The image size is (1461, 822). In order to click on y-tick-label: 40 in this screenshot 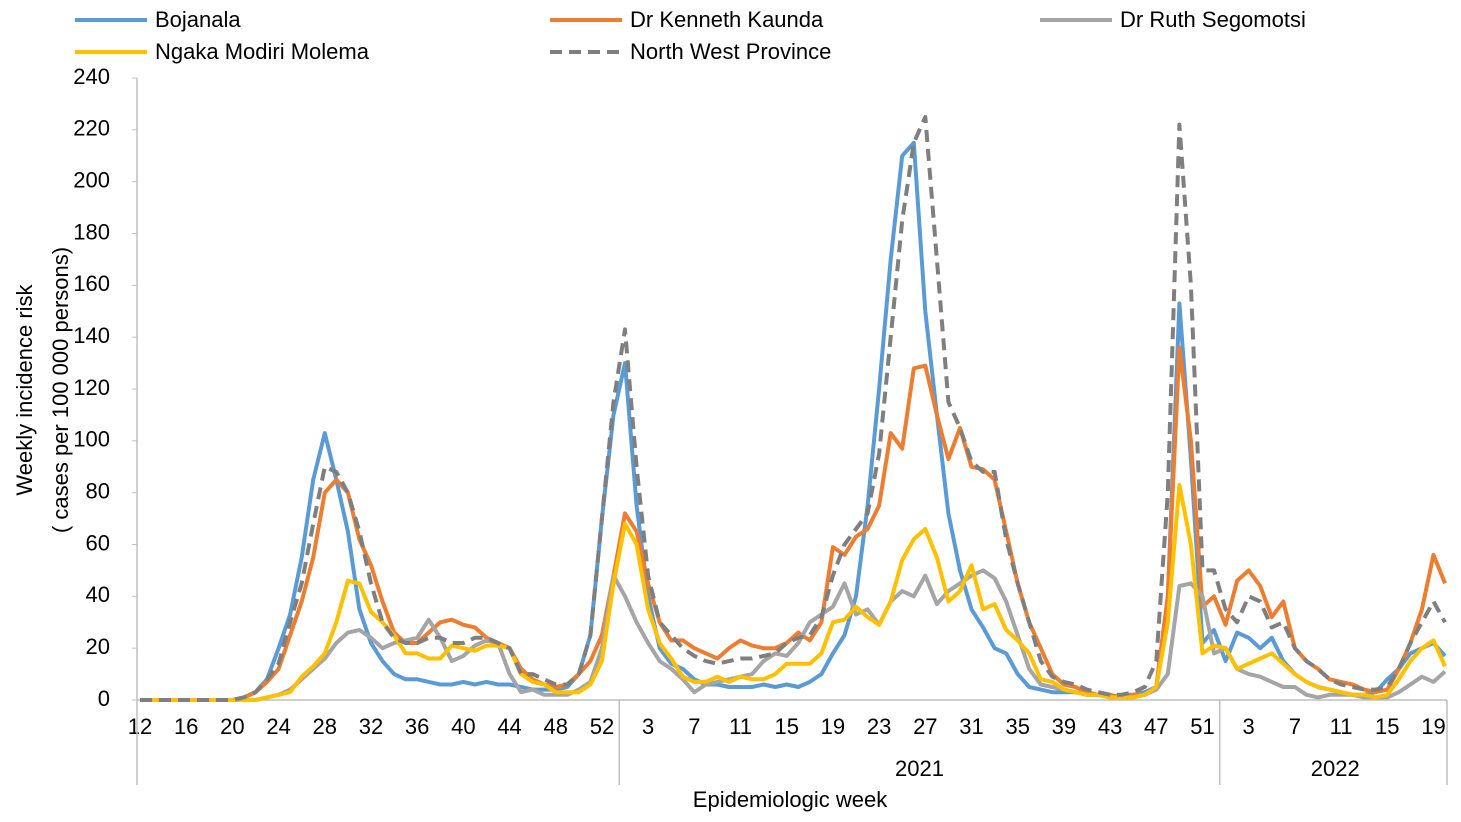, I will do `click(98, 594)`.